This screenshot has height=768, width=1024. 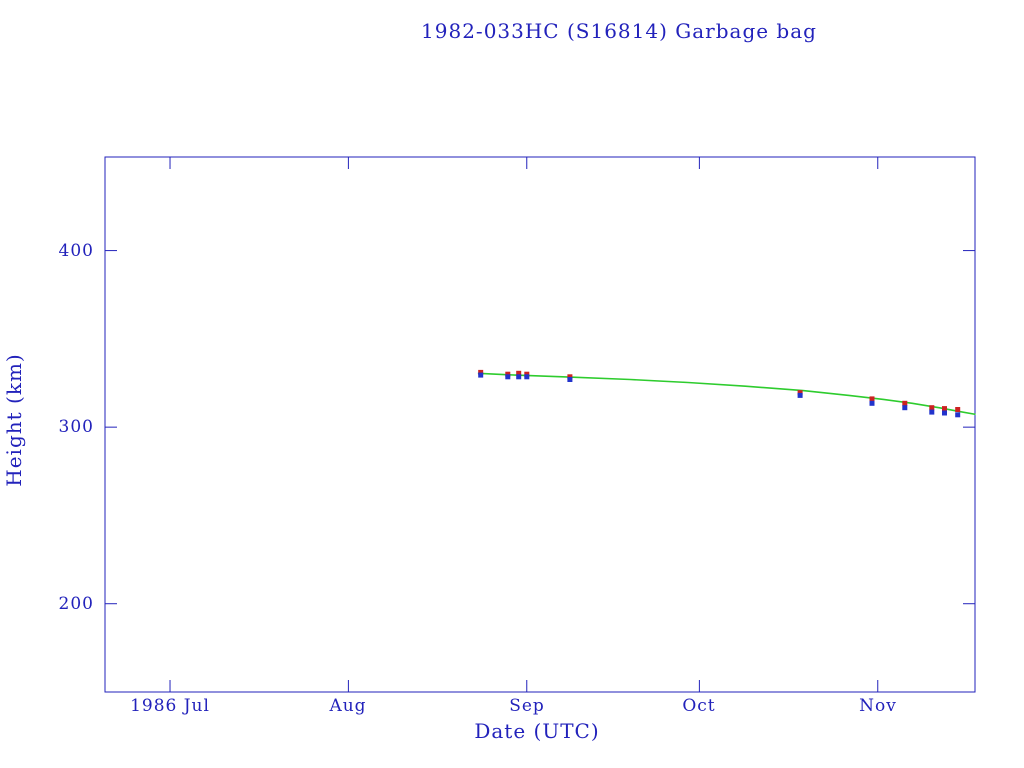 What do you see at coordinates (619, 31) in the screenshot?
I see `chart-title: 1982-033HC (S16814) Garbage bag` at bounding box center [619, 31].